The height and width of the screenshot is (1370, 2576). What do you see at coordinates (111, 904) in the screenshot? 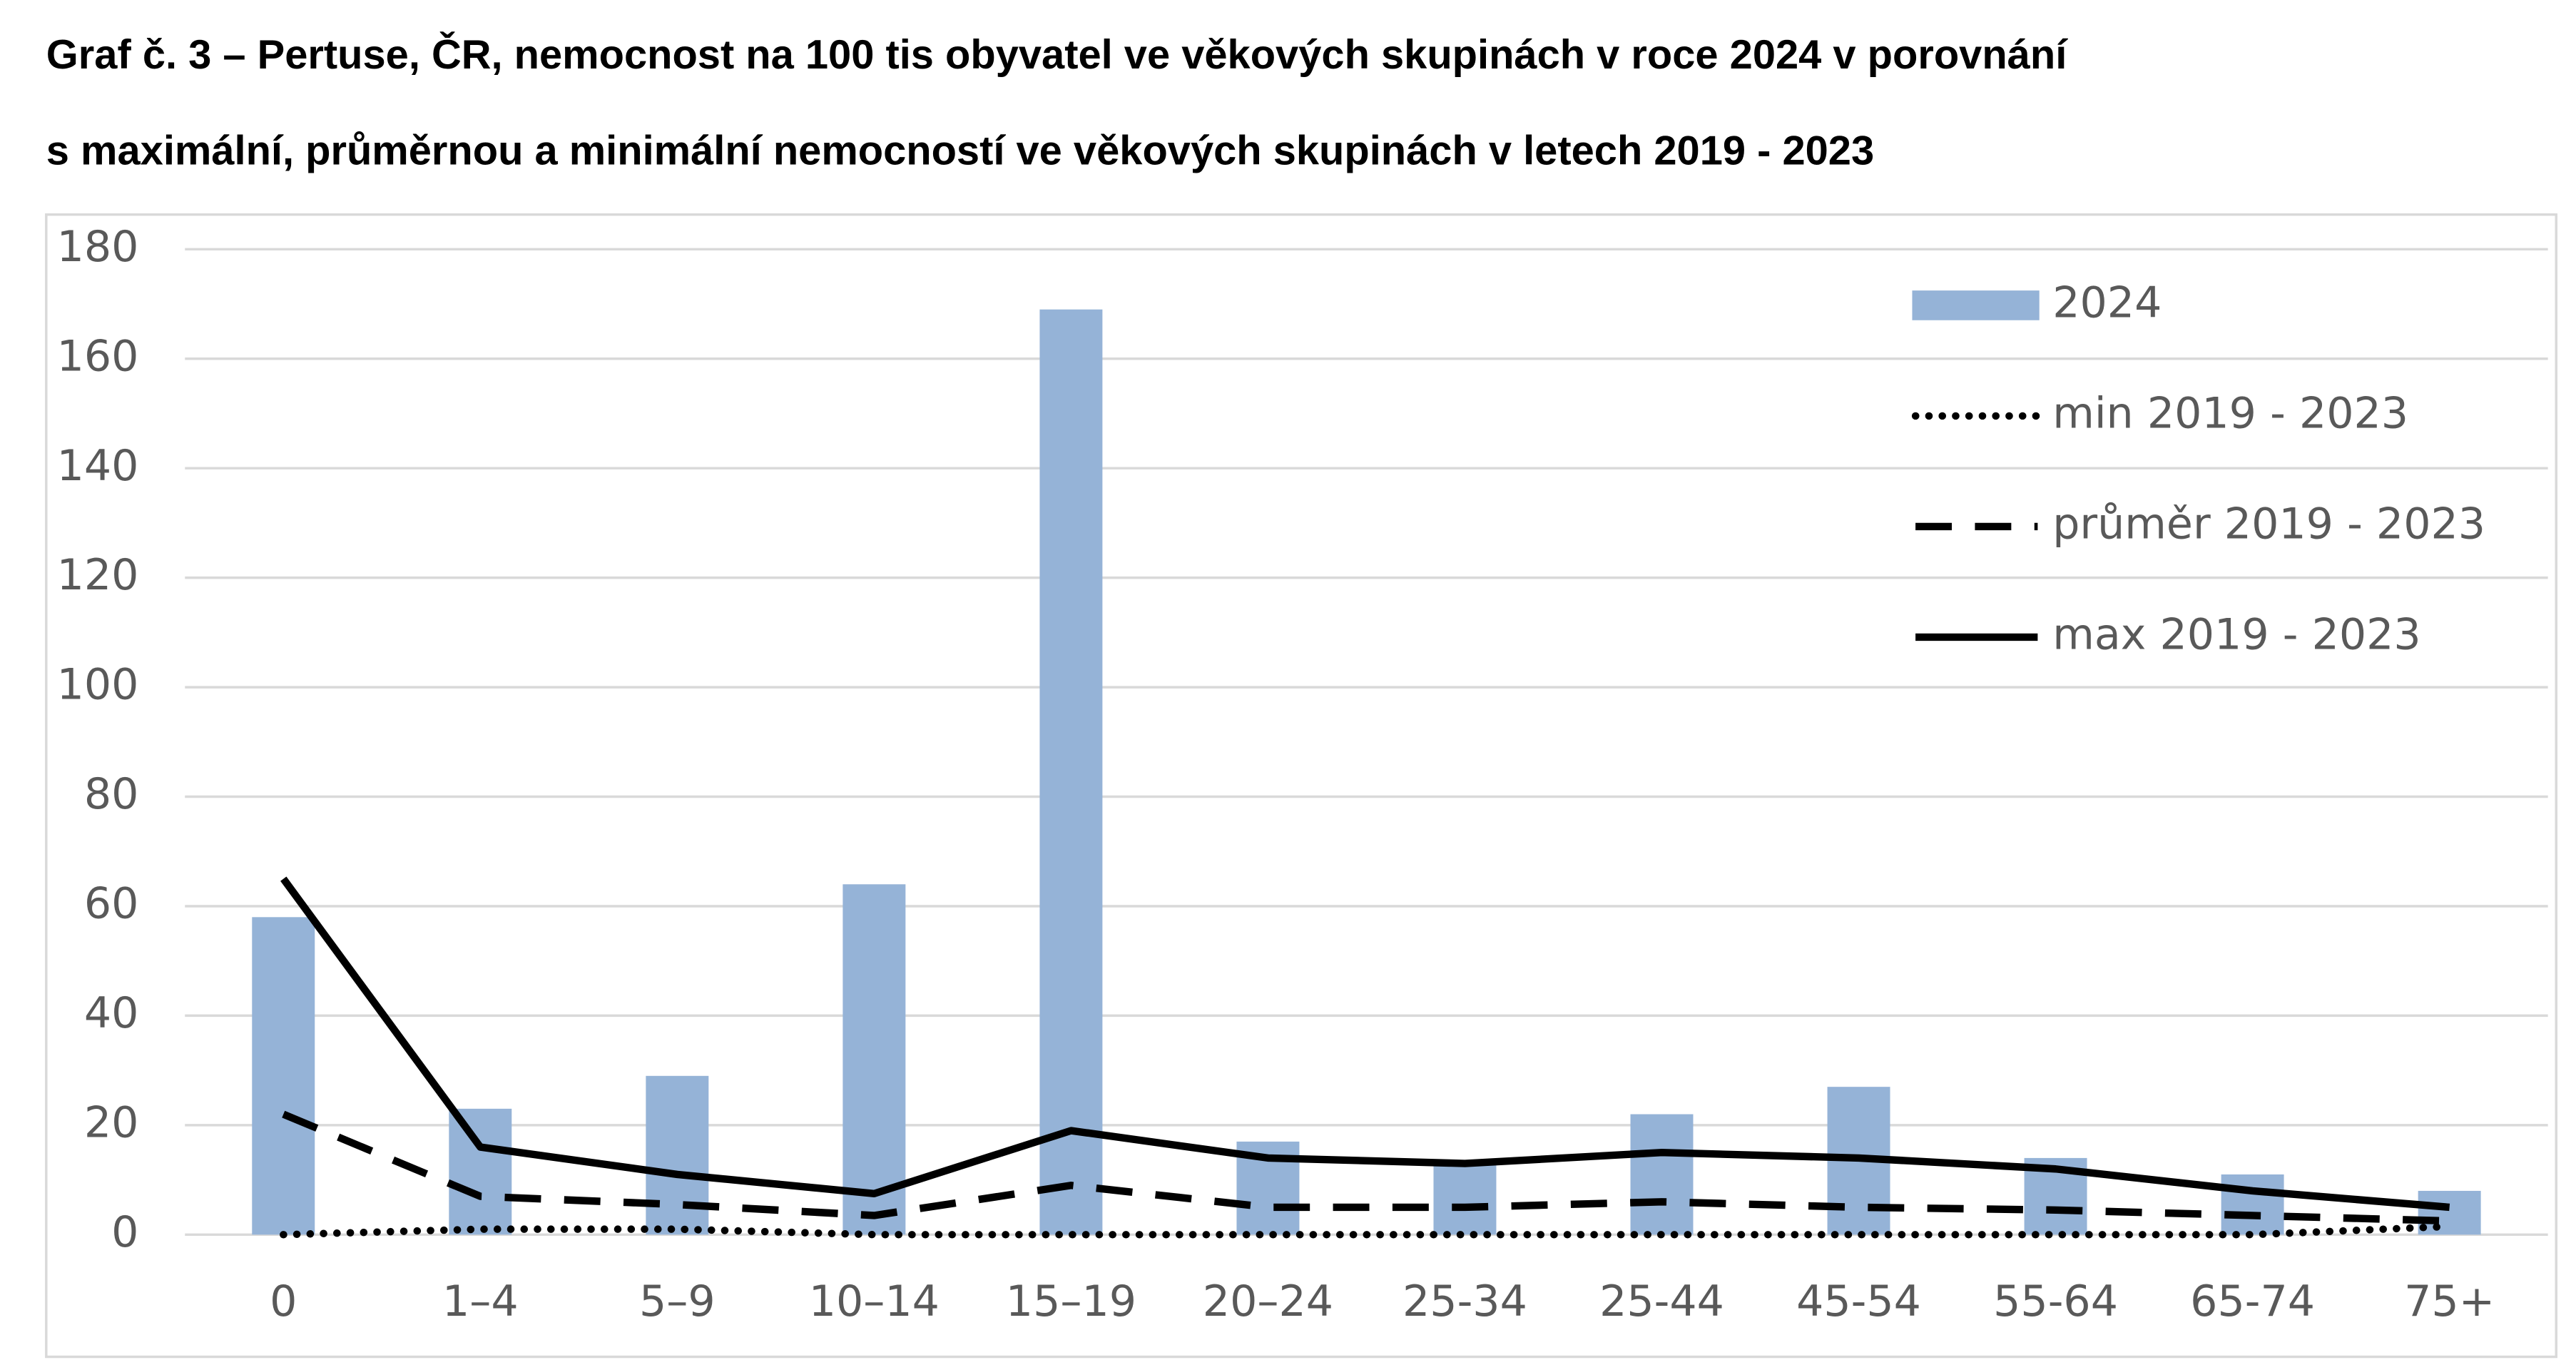
I see `y-tick-label: 60` at bounding box center [111, 904].